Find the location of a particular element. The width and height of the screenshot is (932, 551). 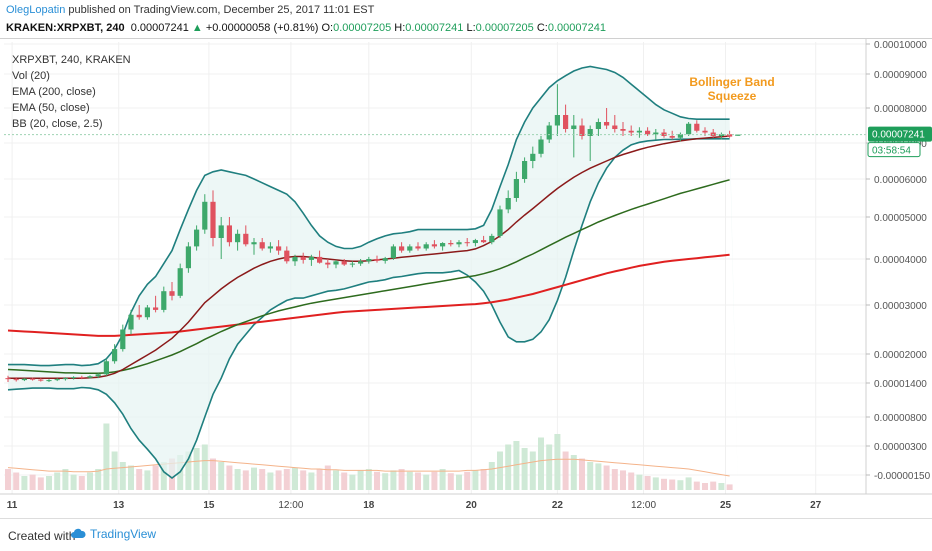

y-tick-label: 0.00009000 is located at coordinates (900, 75).